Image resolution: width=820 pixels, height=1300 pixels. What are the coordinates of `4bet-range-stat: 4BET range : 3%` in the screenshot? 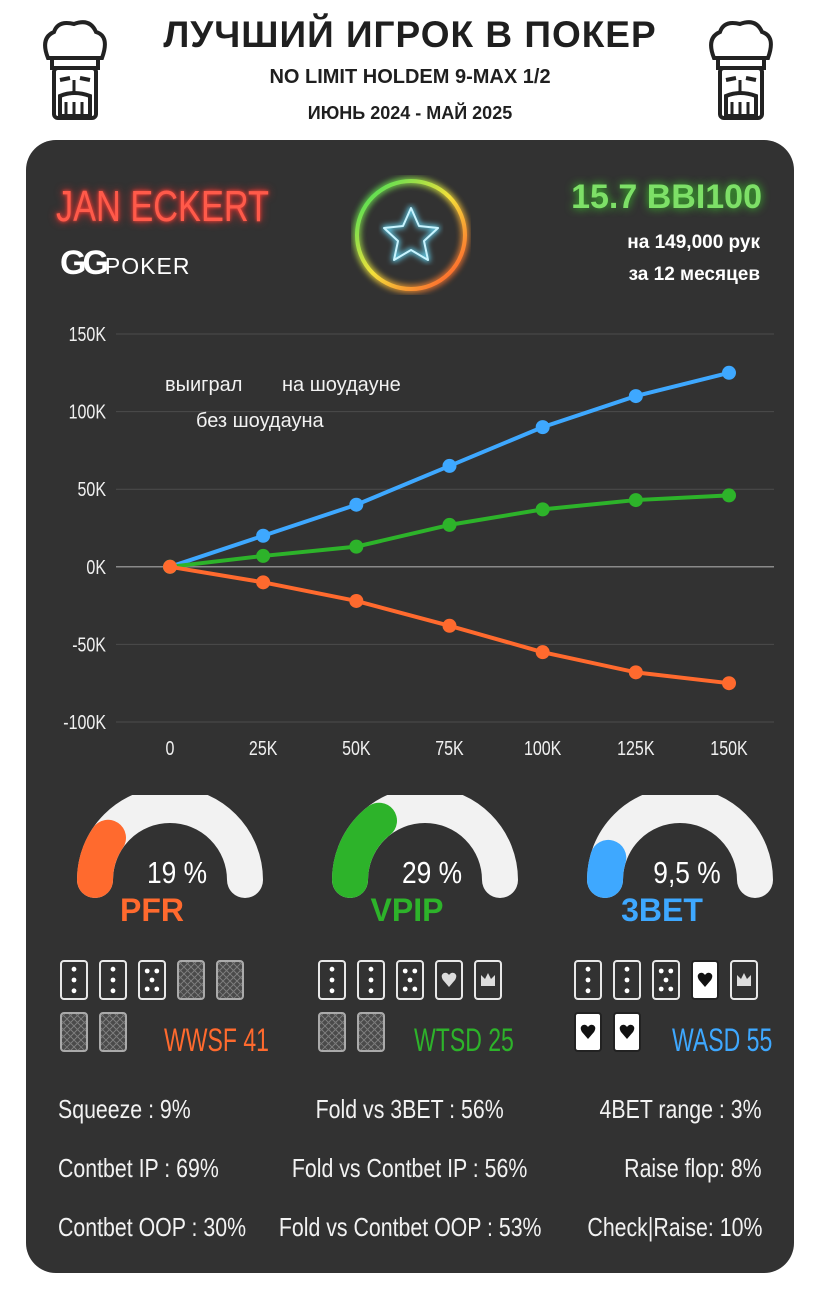 It's located at (663, 1109).